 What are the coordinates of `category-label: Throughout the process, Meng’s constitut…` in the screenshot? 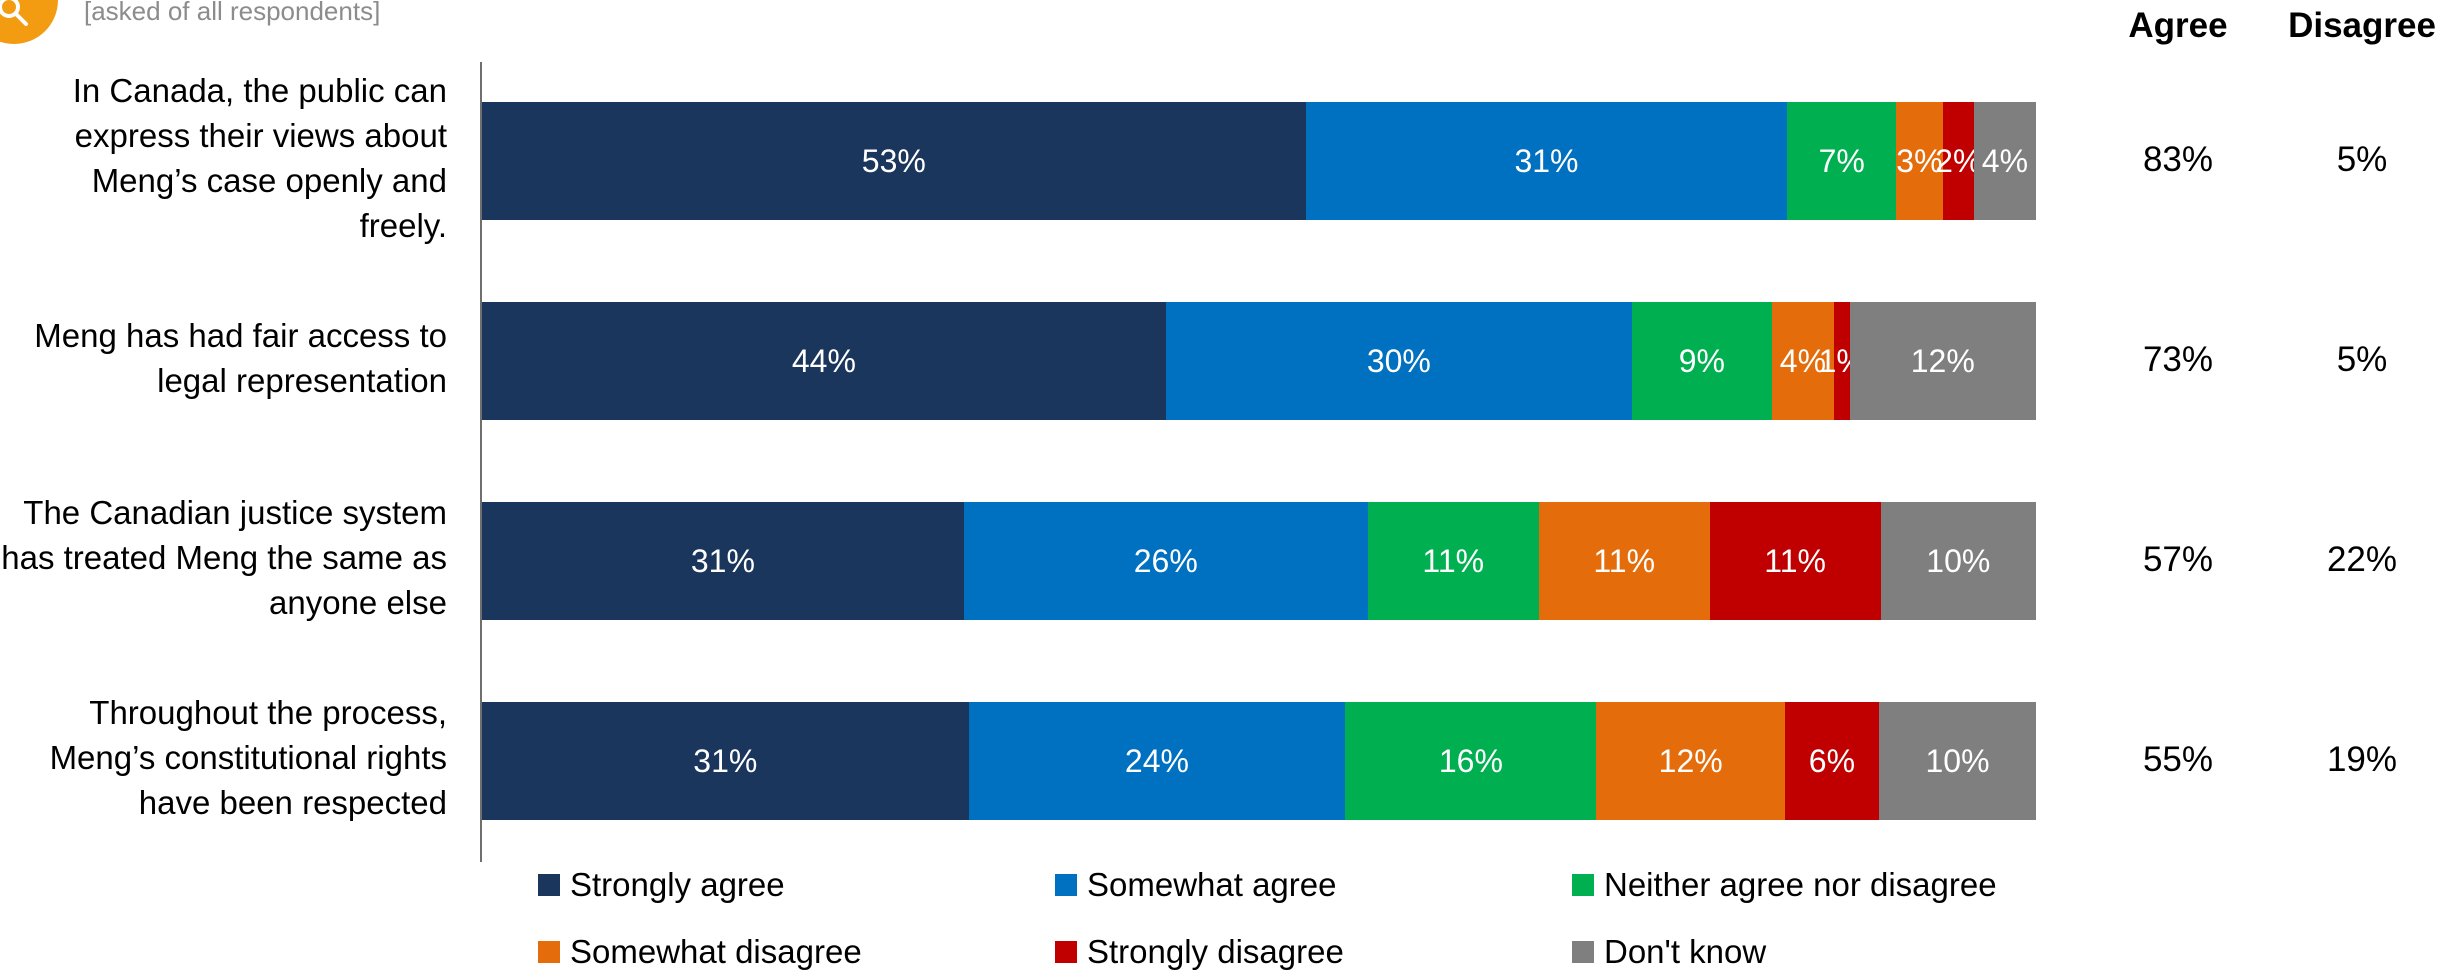 It's located at (248, 757).